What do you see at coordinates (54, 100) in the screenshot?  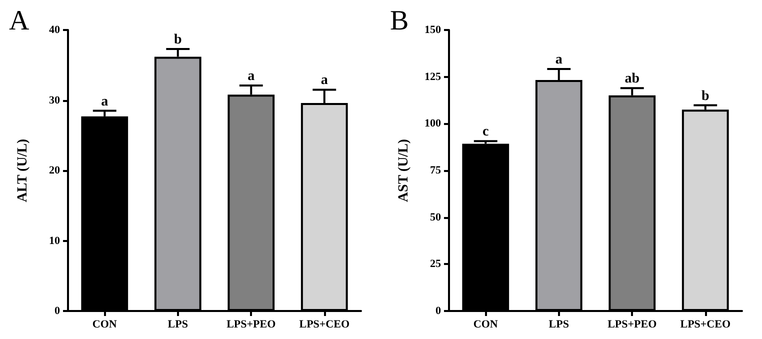 I see `y-tick-label: 30` at bounding box center [54, 100].